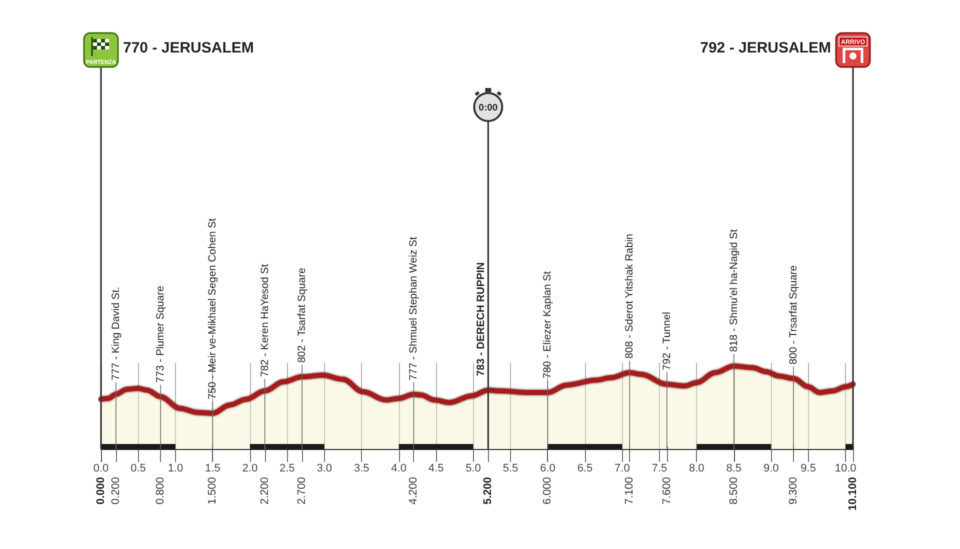 Image resolution: width=960 pixels, height=549 pixels. Describe the element at coordinates (160, 334) in the screenshot. I see `annotation: 773 - Plumer Square` at that location.